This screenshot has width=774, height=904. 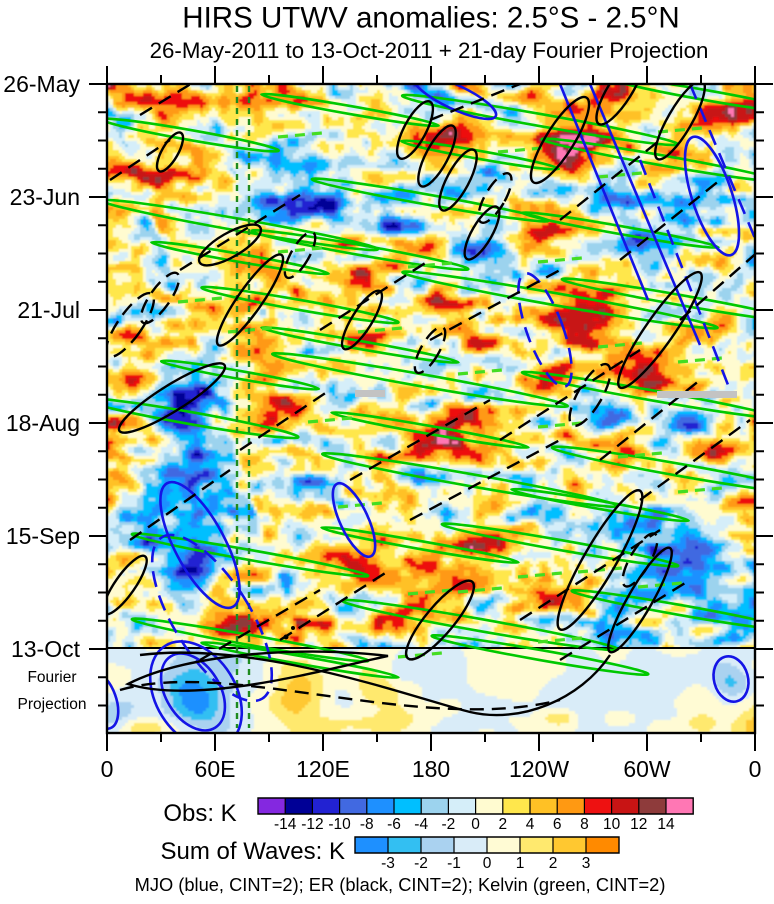 What do you see at coordinates (253, 851) in the screenshot?
I see `svg-text: Sum of Waves: K` at bounding box center [253, 851].